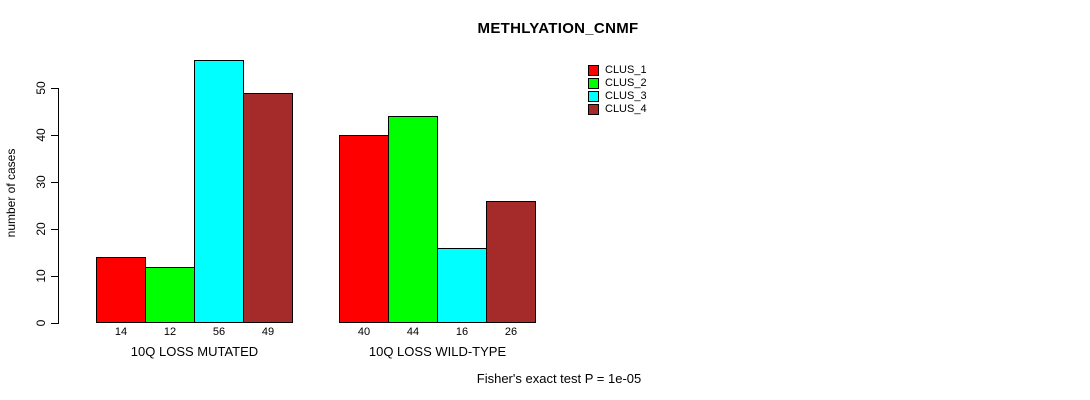 This screenshot has height=400, width=1090. What do you see at coordinates (41, 182) in the screenshot?
I see `y-tick-label: 30` at bounding box center [41, 182].